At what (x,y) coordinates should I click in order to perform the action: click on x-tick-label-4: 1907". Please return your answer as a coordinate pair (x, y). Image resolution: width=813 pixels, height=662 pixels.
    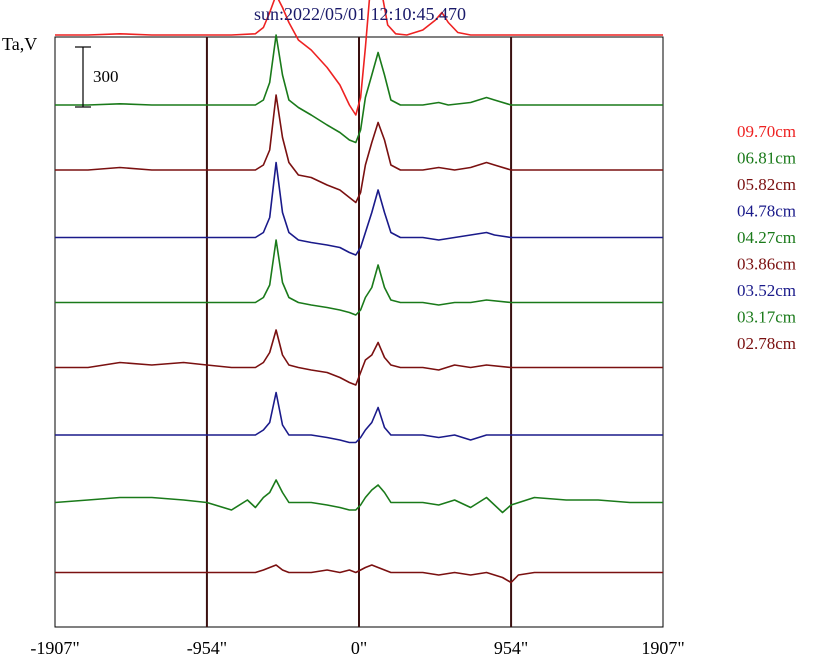
    Looking at the image, I should click on (662, 648).